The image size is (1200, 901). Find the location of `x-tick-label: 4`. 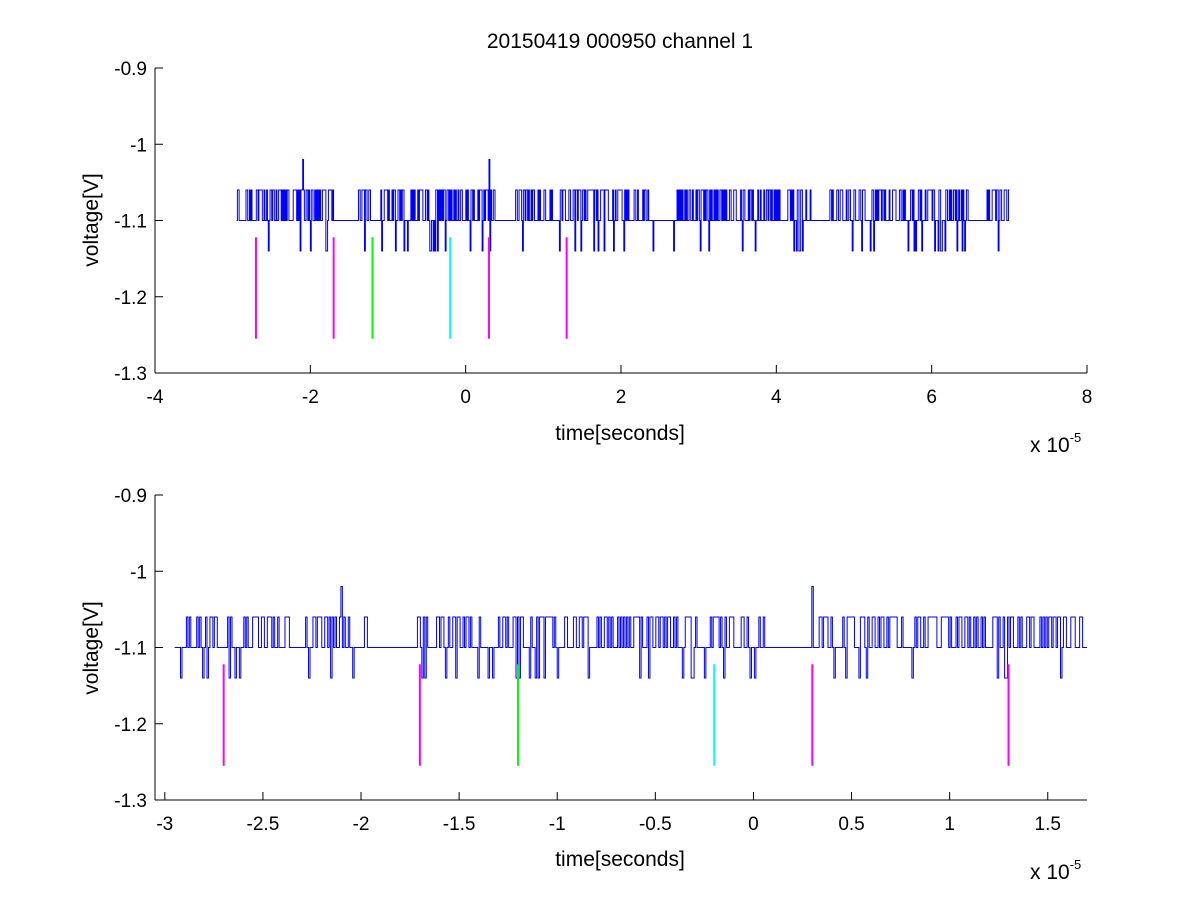

x-tick-label: 4 is located at coordinates (776, 397).